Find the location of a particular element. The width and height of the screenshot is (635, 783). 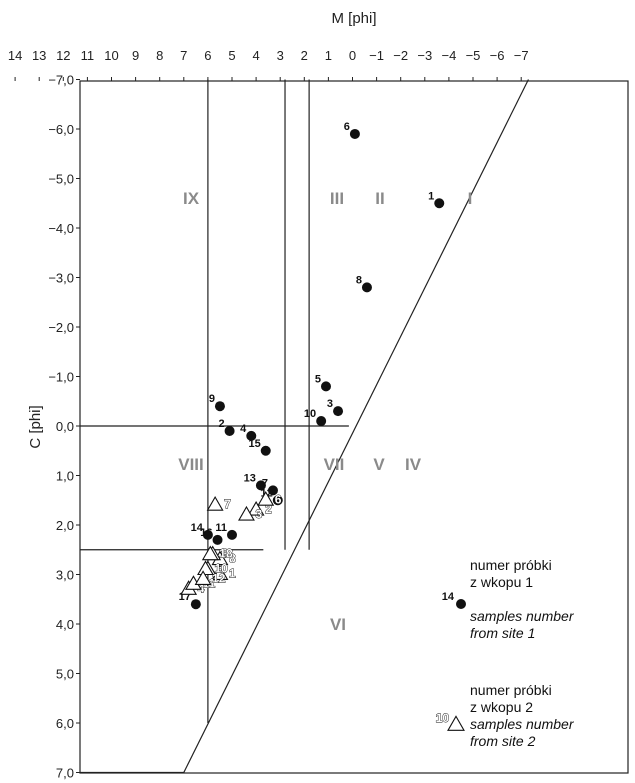

x-tick-label: 4 is located at coordinates (255, 55).